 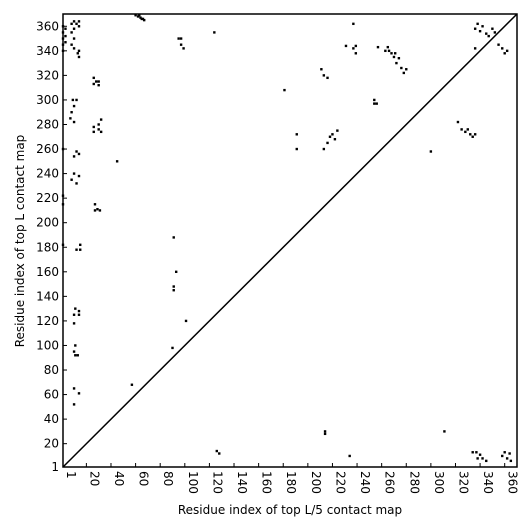 I want to click on x-tick-label: 20, so click(x=94, y=478).